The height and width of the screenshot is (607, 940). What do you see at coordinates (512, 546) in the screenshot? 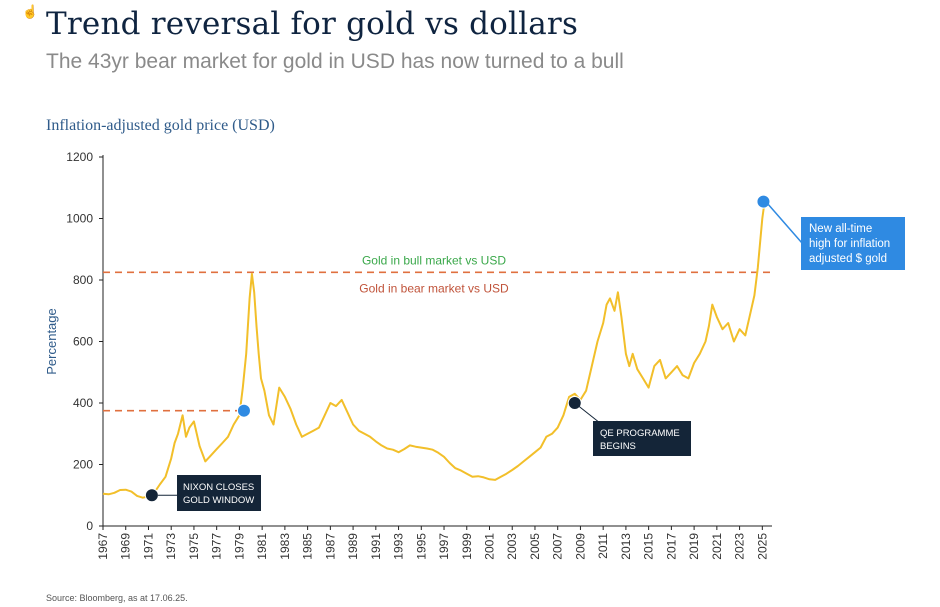
I see `x-tick-label: 2003` at bounding box center [512, 546].